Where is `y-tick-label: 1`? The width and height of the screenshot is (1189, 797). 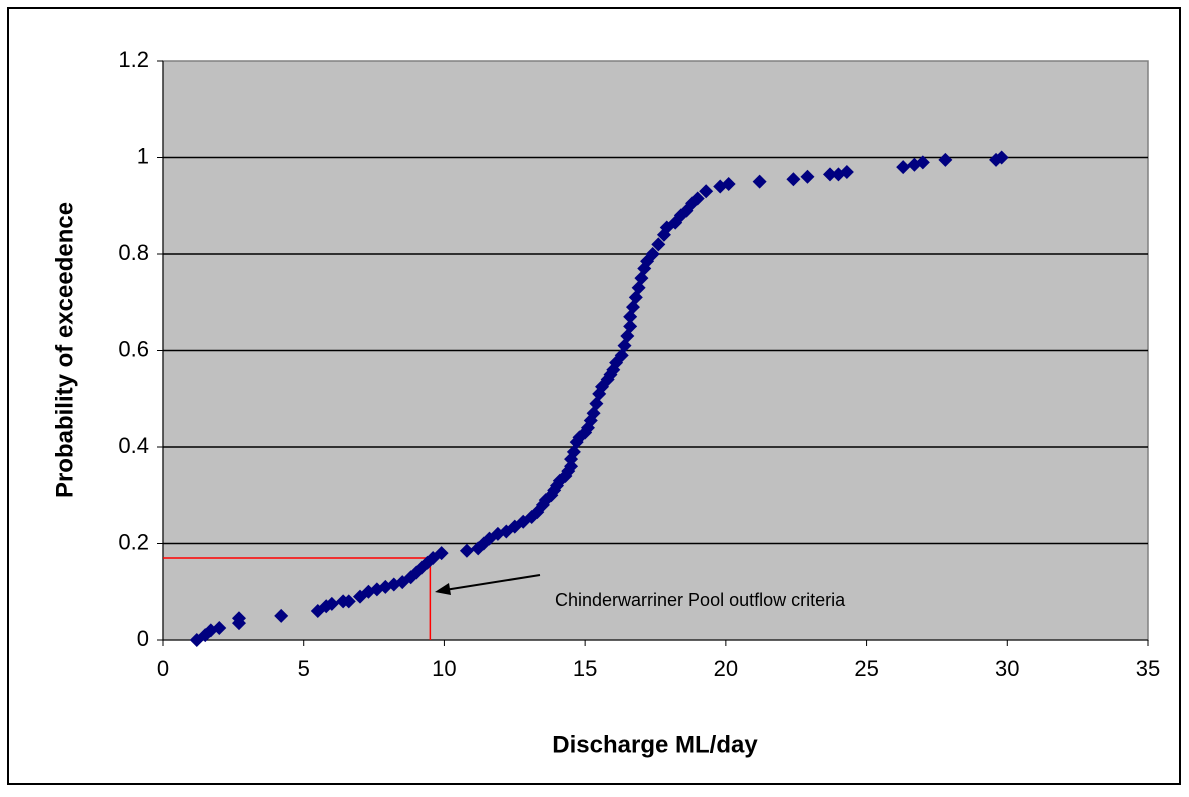 y-tick-label: 1 is located at coordinates (143, 155).